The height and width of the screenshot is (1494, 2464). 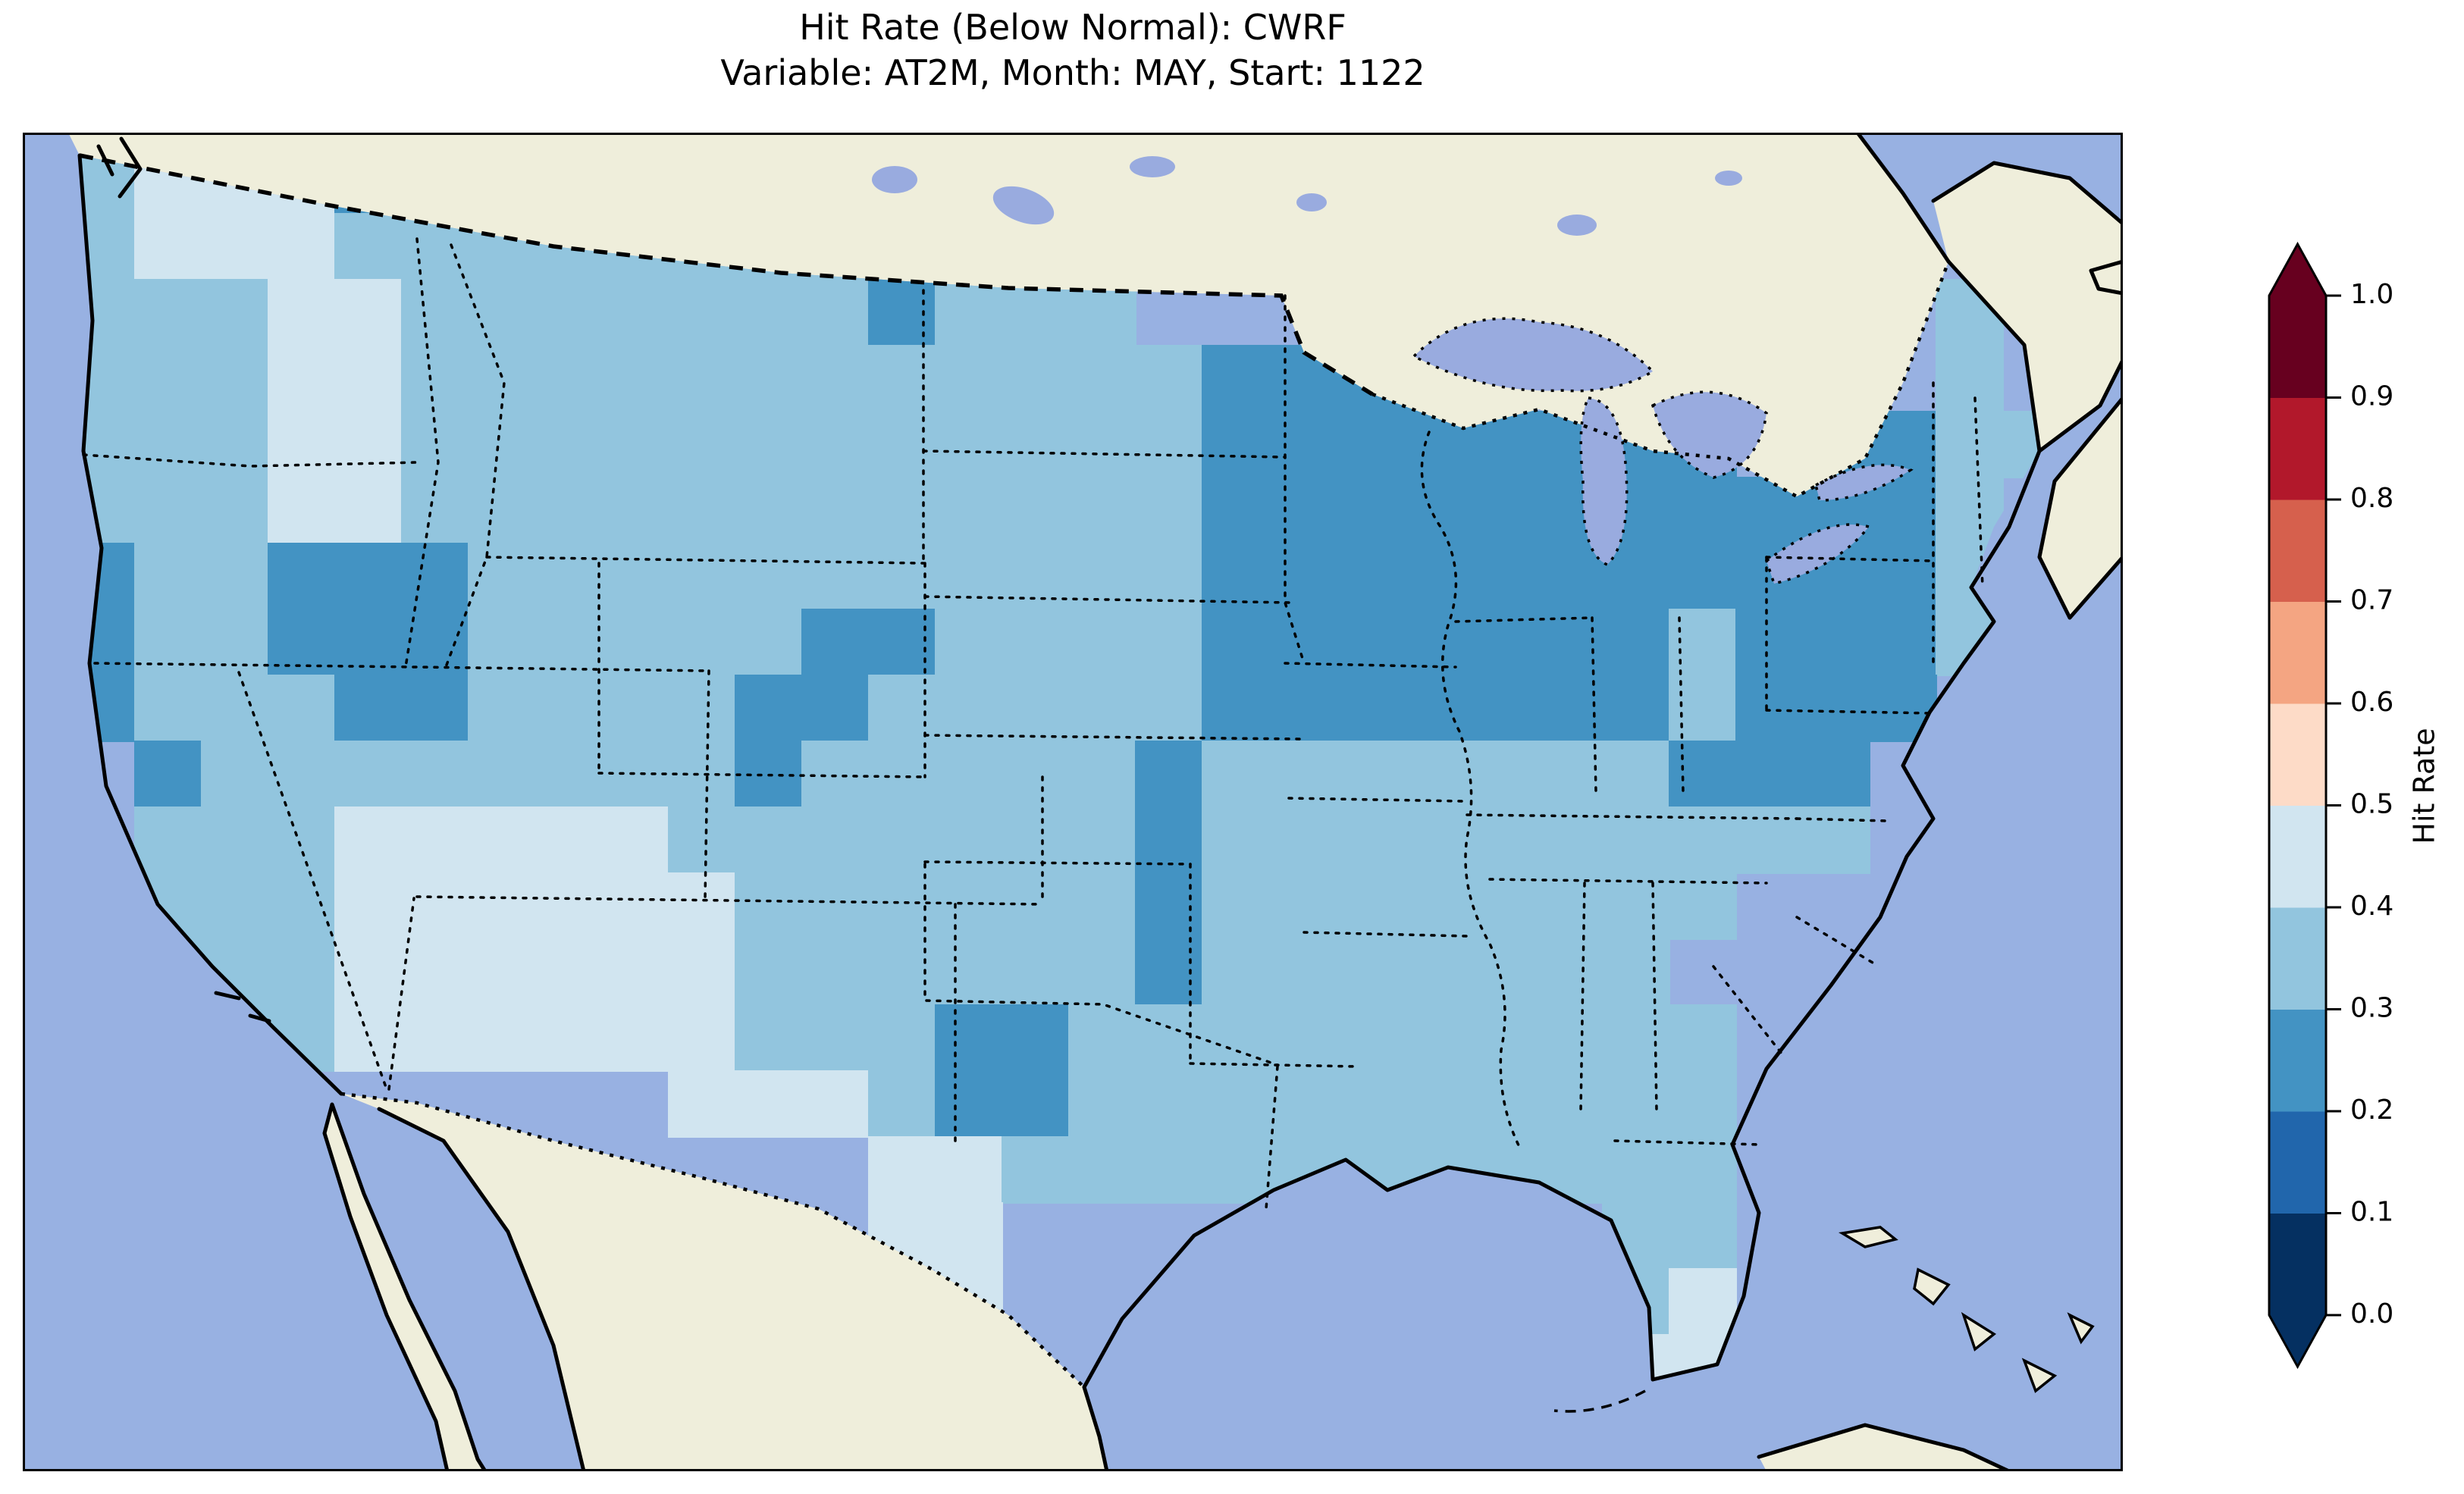 What do you see at coordinates (2371, 600) in the screenshot?
I see `colorbar-tick-label: 0.7` at bounding box center [2371, 600].